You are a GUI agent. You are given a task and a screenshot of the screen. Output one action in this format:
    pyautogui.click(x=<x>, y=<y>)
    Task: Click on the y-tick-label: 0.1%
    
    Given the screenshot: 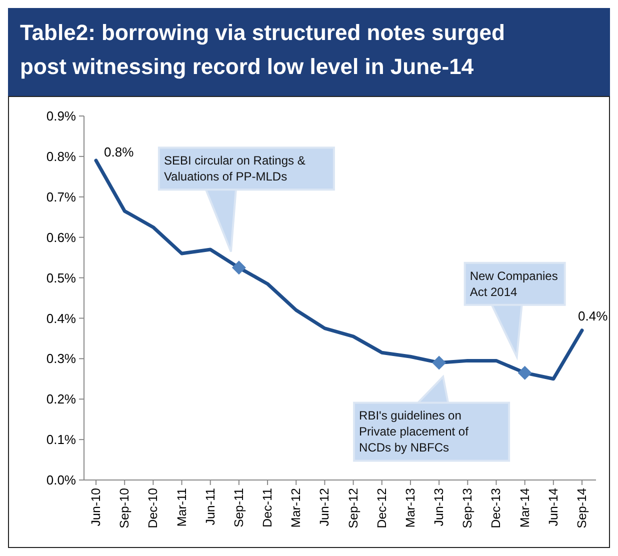 What is the action you would take?
    pyautogui.click(x=61, y=440)
    